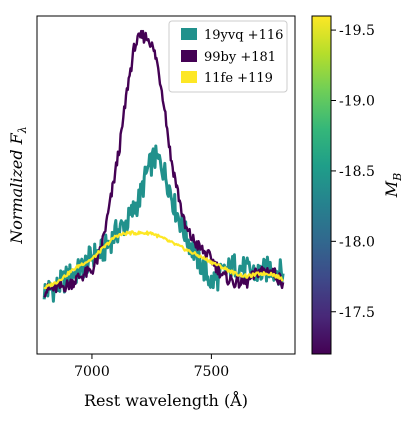 The height and width of the screenshot is (422, 415). I want to click on colorbar-tick-label: -18.0, so click(357, 242).